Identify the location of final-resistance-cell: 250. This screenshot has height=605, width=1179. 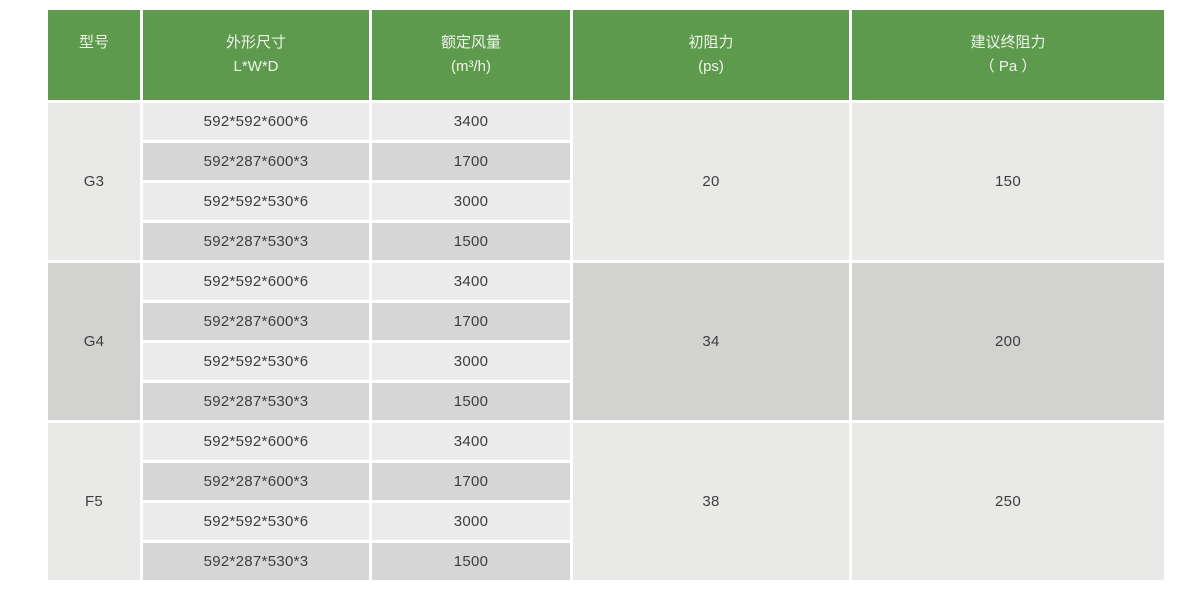
(1008, 501).